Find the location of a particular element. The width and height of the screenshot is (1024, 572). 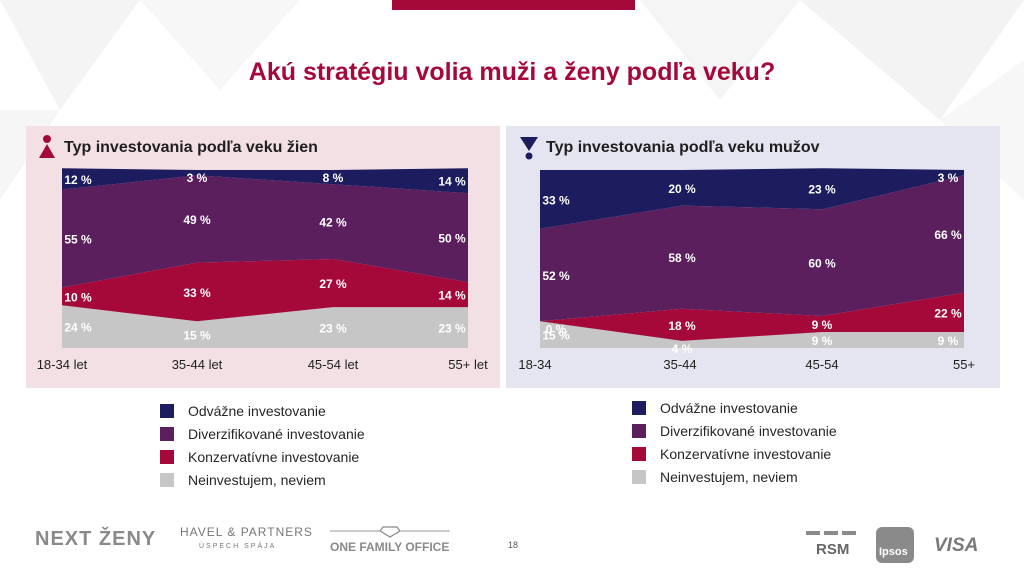

area-men-neinvestujem-neviem is located at coordinates (752, 334).